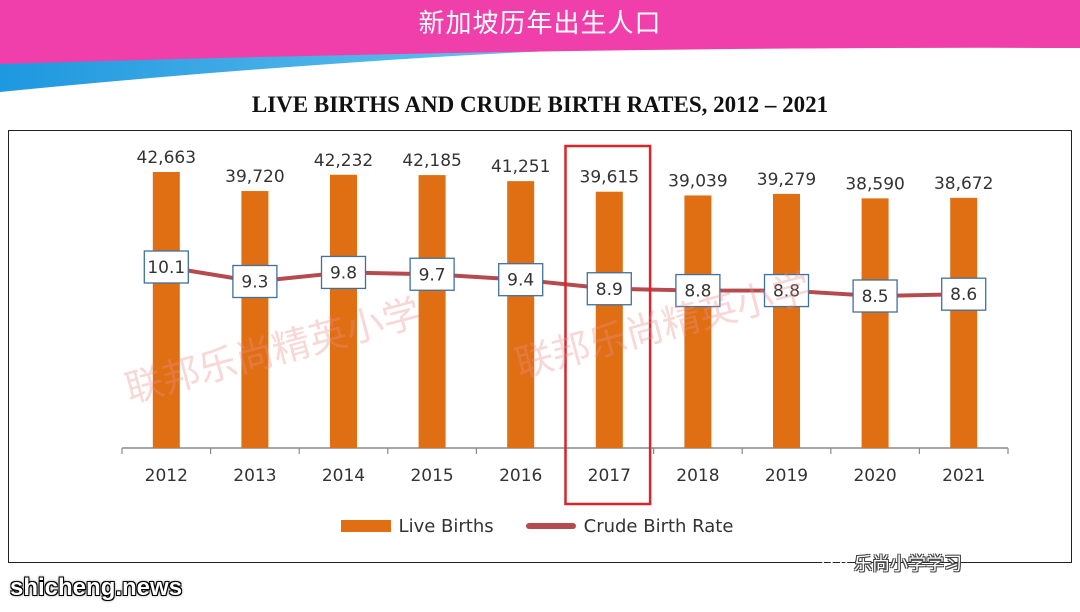 The width and height of the screenshot is (1080, 612). Describe the element at coordinates (254, 177) in the screenshot. I see `bar-label-2013: 39,720` at that location.